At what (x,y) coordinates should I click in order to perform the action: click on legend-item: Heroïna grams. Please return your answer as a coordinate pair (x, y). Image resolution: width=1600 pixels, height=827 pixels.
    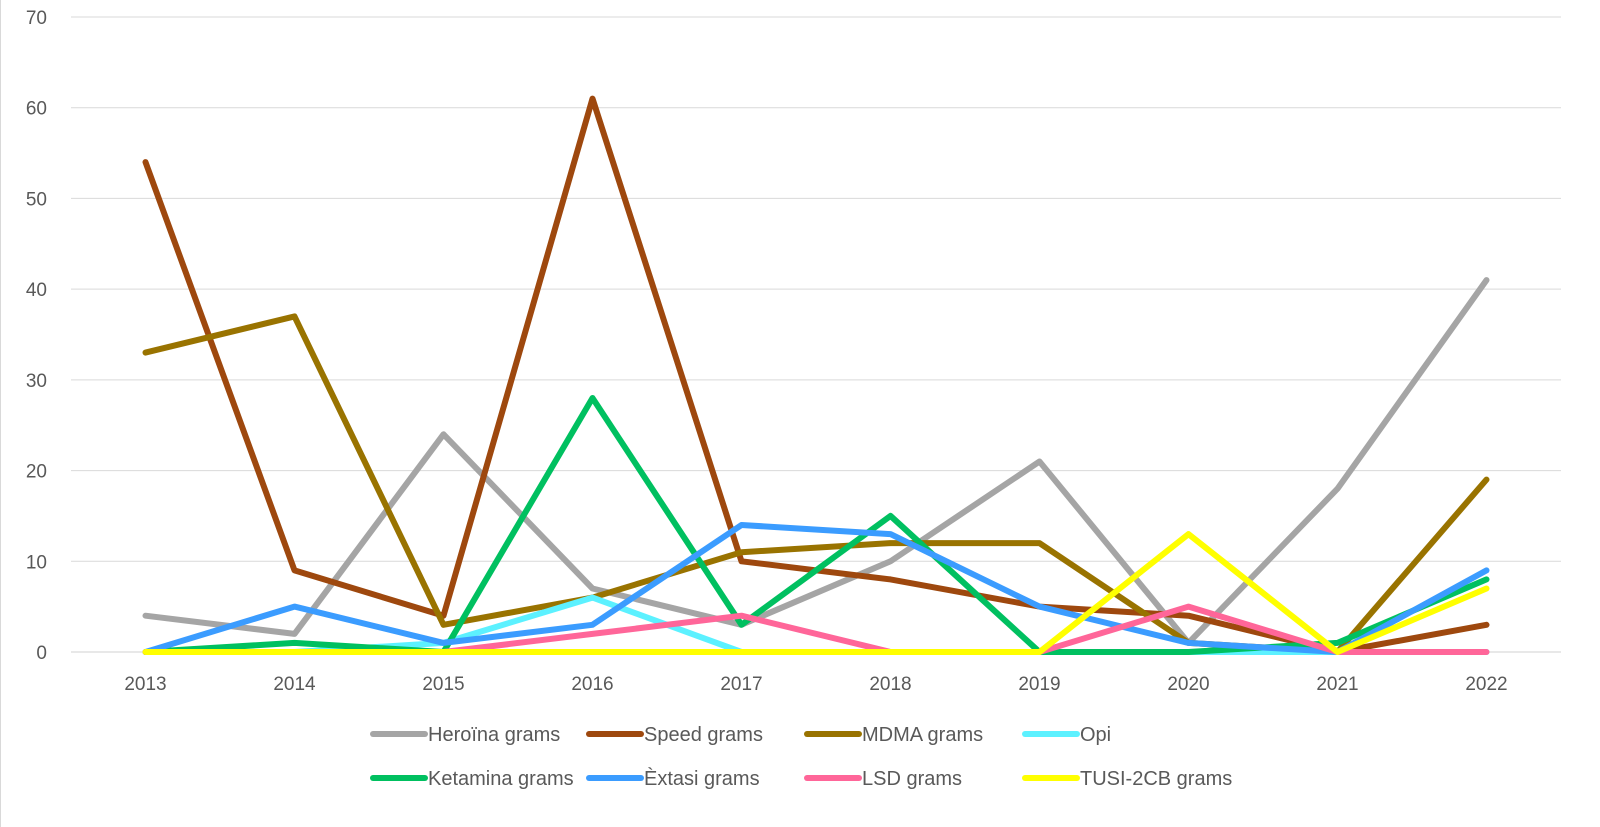
    Looking at the image, I should click on (466, 735).